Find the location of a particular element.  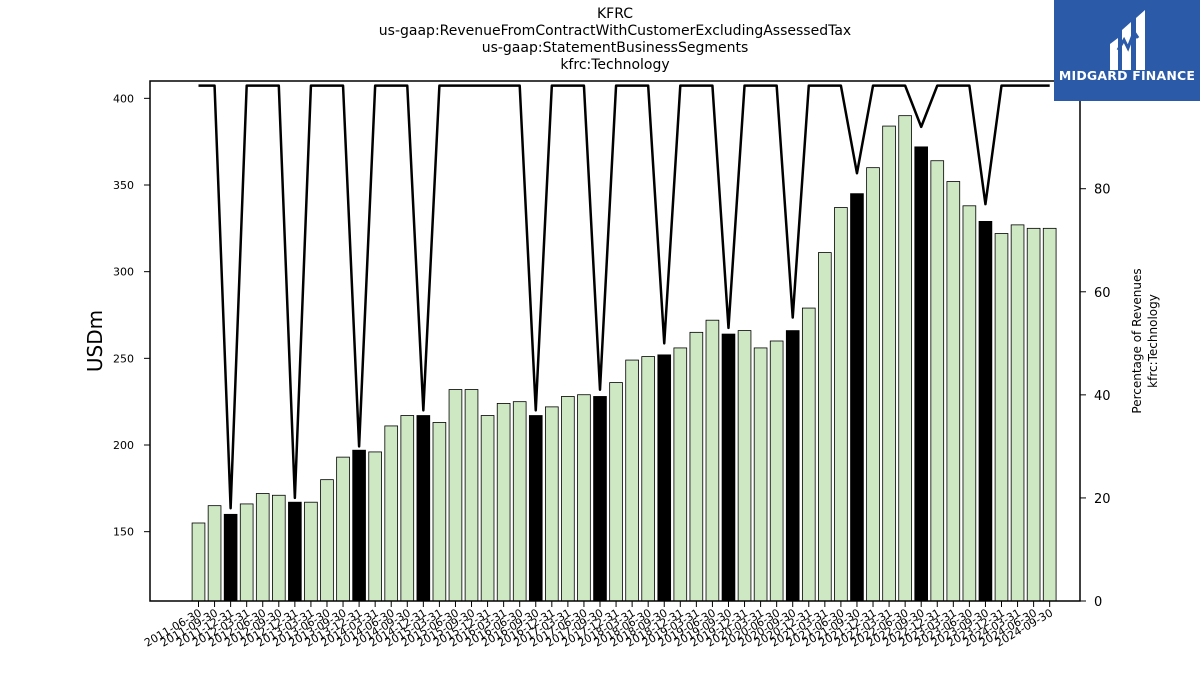

y2-axis-label-line2: kfrc:Technology is located at coordinates (1153, 341).